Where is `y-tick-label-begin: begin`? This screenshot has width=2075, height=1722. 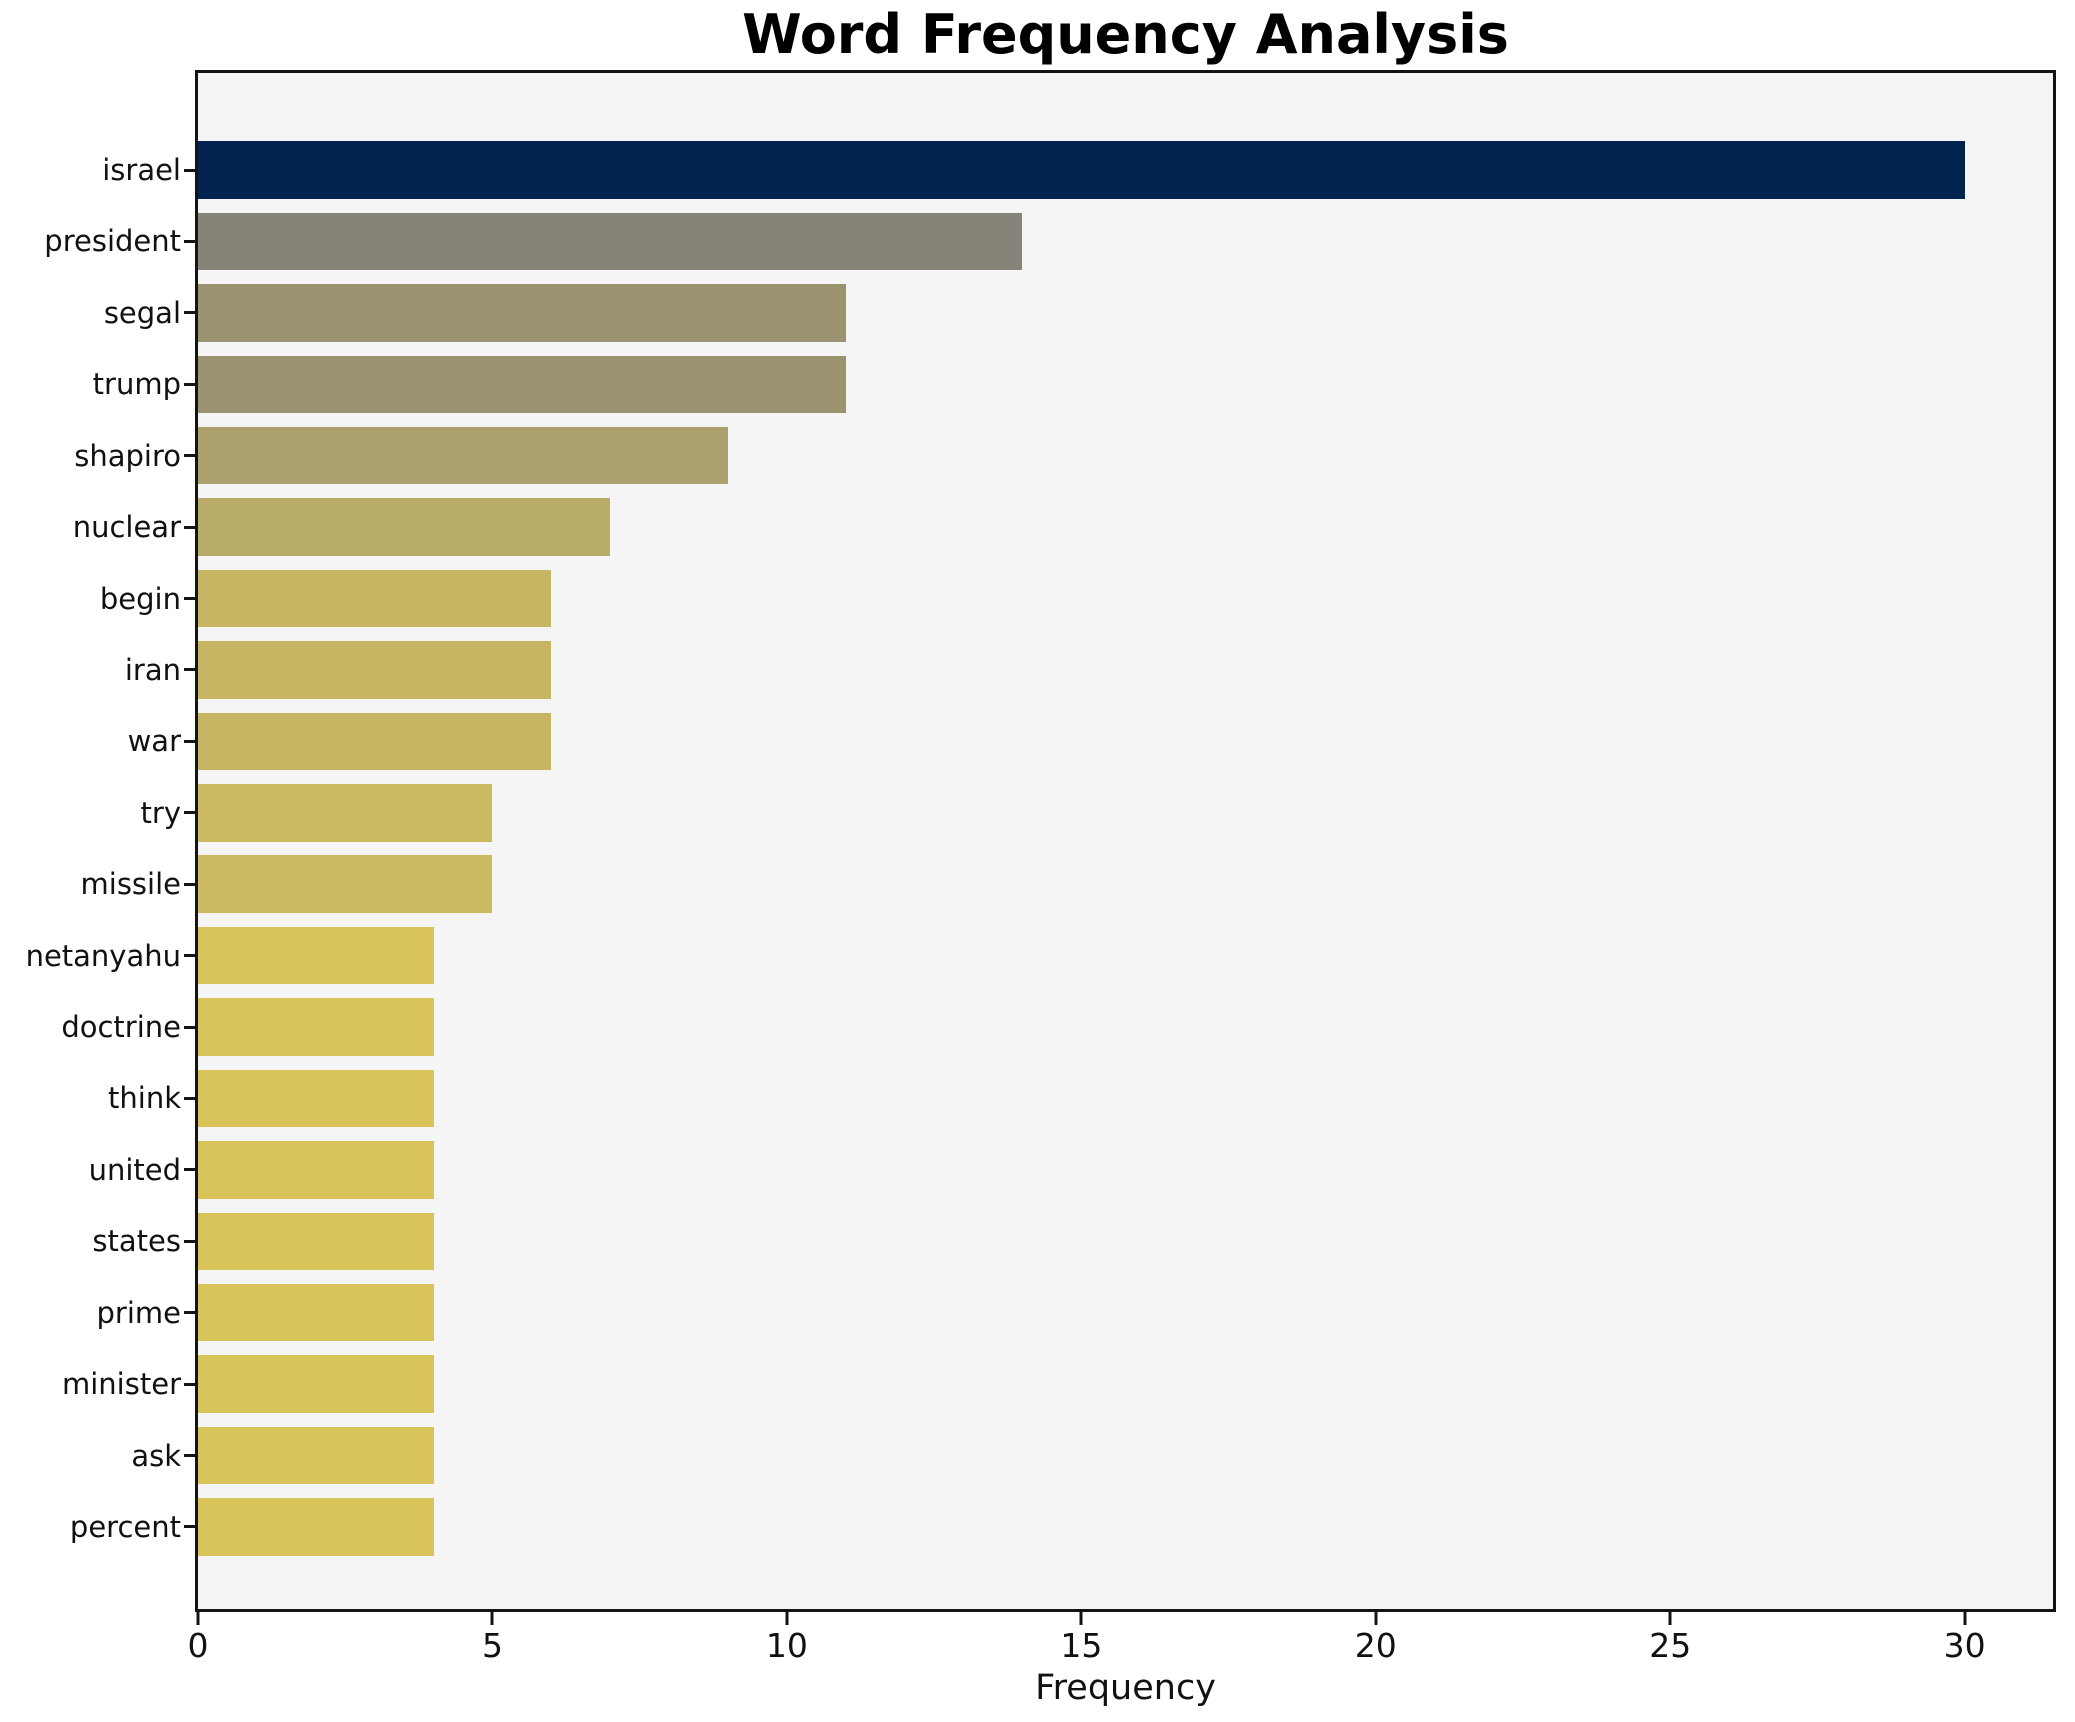 y-tick-label-begin: begin is located at coordinates (140, 598).